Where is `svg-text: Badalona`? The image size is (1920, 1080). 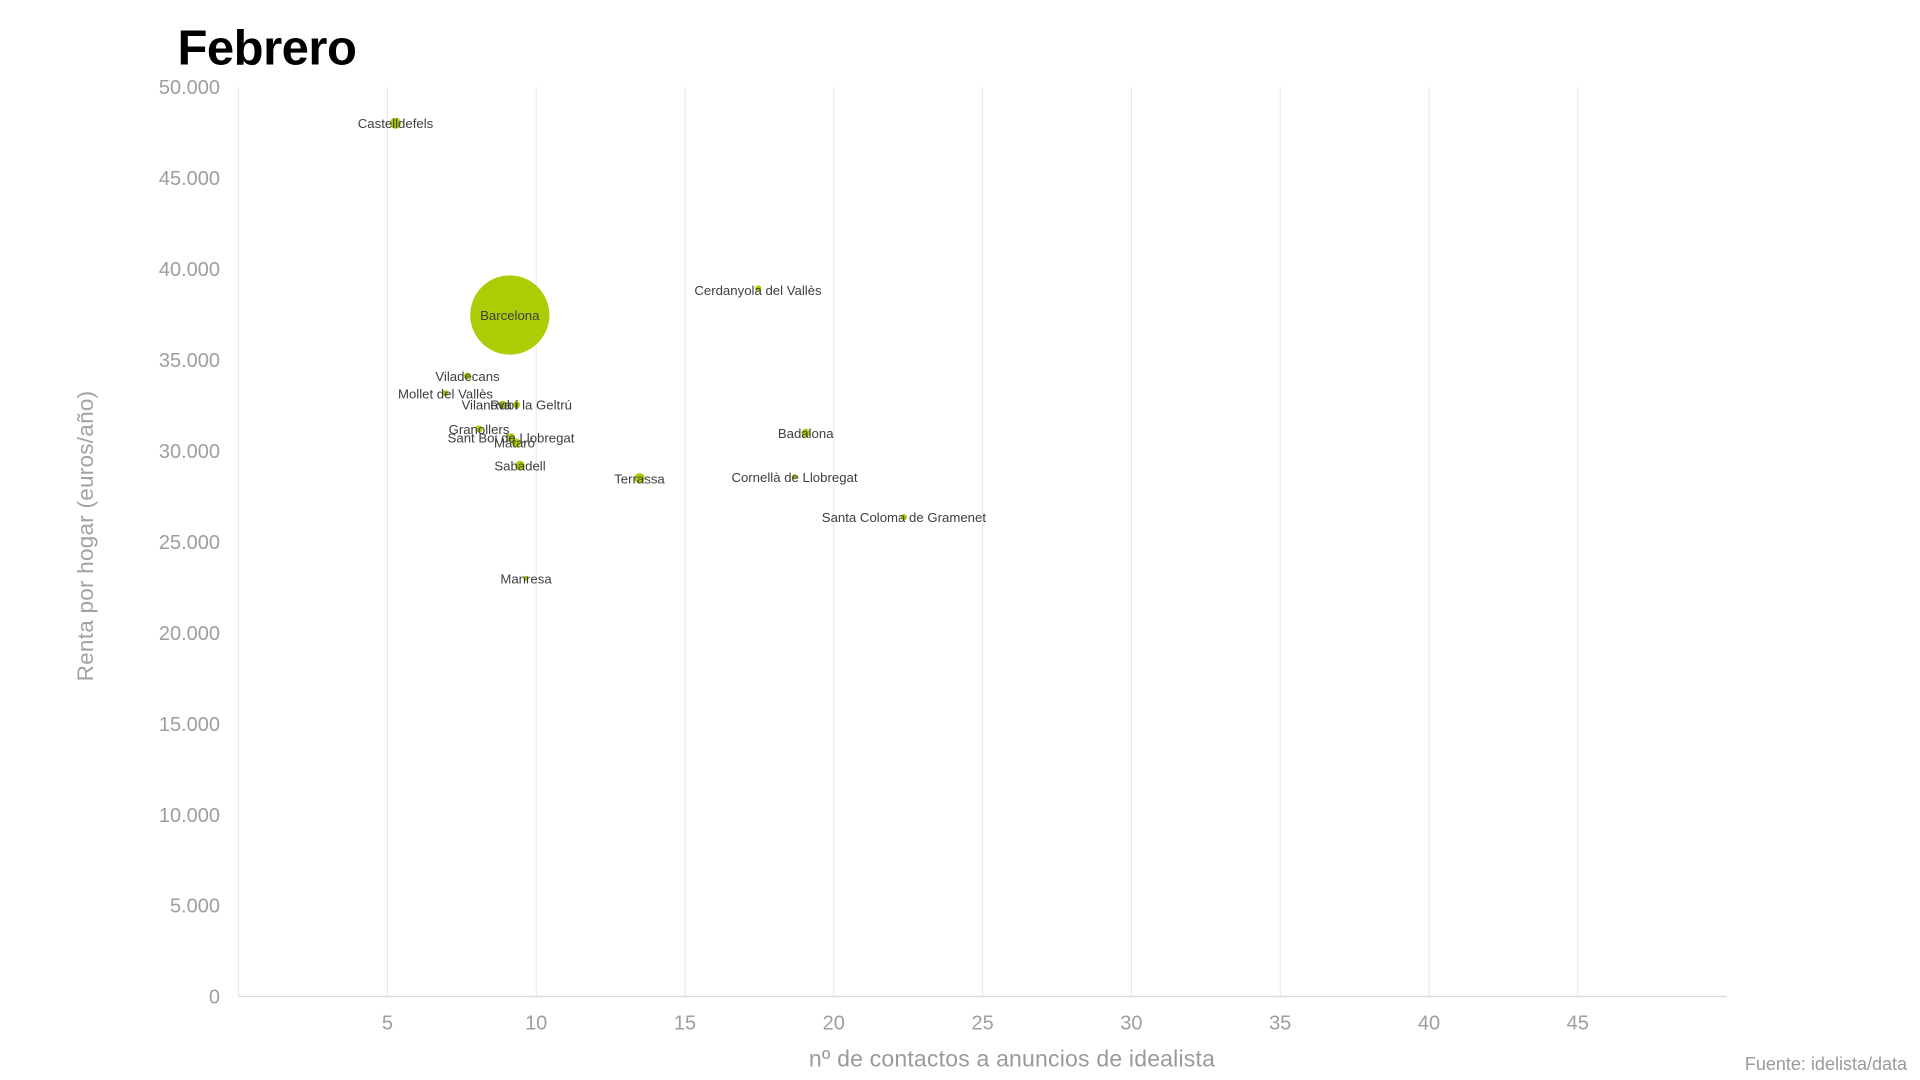 svg-text: Badalona is located at coordinates (806, 433).